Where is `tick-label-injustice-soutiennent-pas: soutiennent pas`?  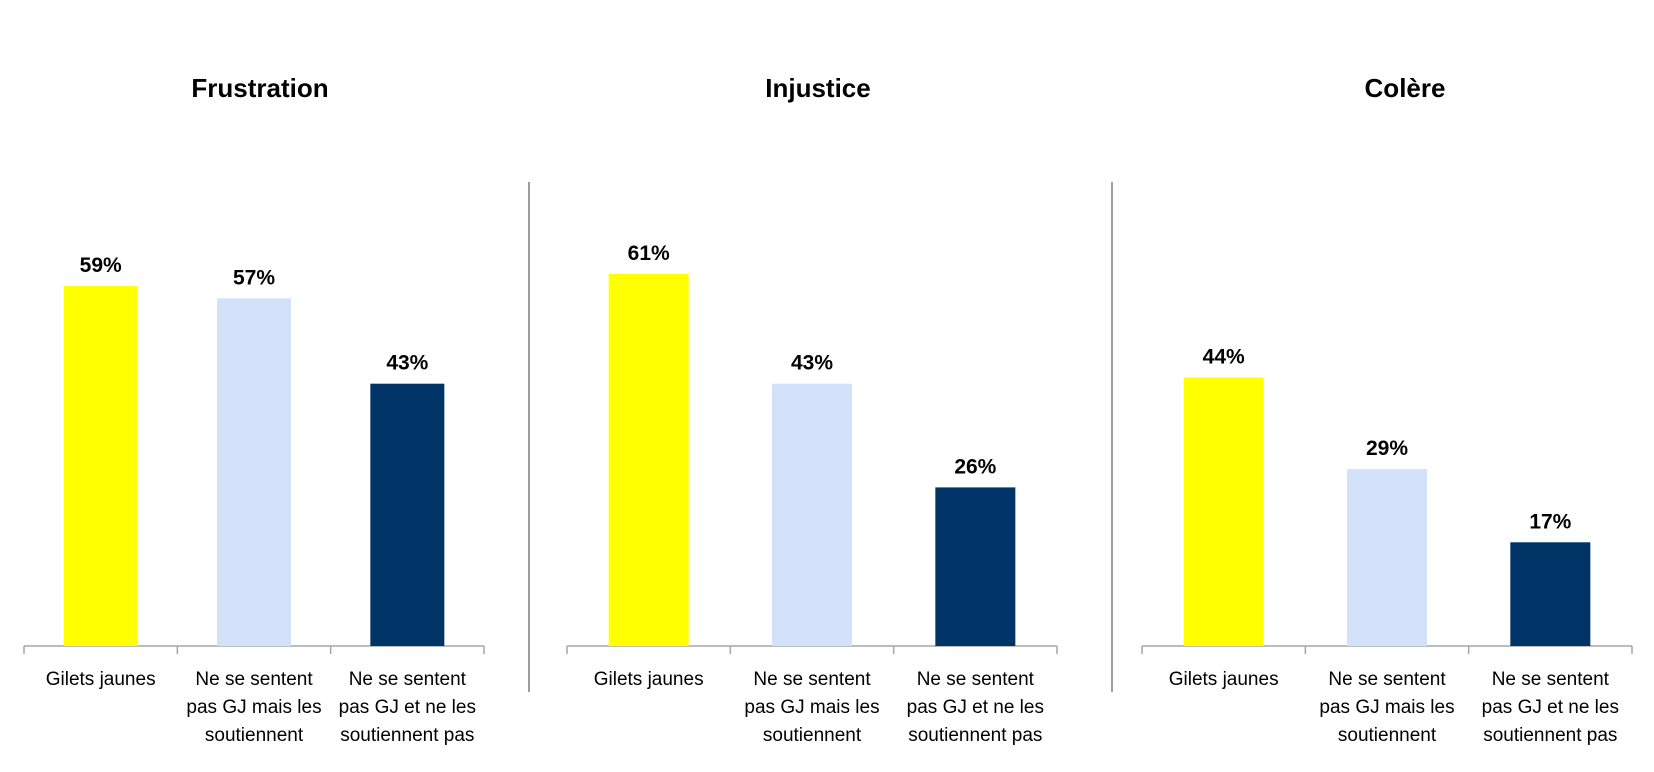
tick-label-injustice-soutiennent-pas: soutiennent pas is located at coordinates (975, 735).